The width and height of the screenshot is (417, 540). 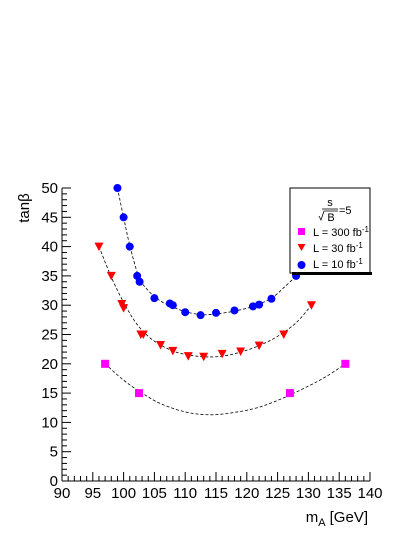 I want to click on y-tick-label: 10, so click(x=49, y=422).